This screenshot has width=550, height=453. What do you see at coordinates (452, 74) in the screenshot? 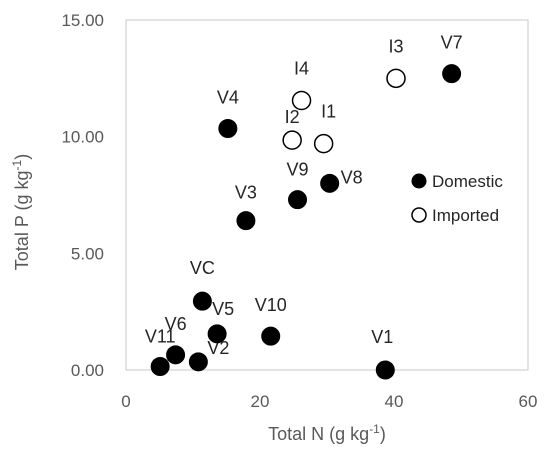
I see `domestic-point-v7` at bounding box center [452, 74].